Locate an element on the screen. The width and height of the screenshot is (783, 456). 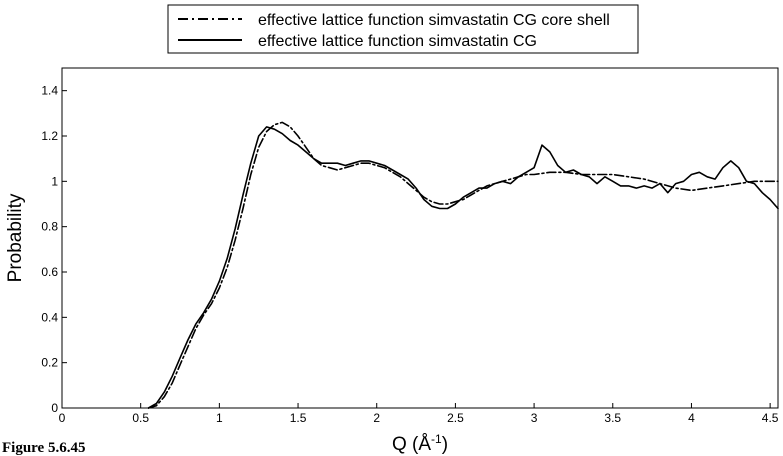
x-axis-title: Q (Å-1) is located at coordinates (420, 443).